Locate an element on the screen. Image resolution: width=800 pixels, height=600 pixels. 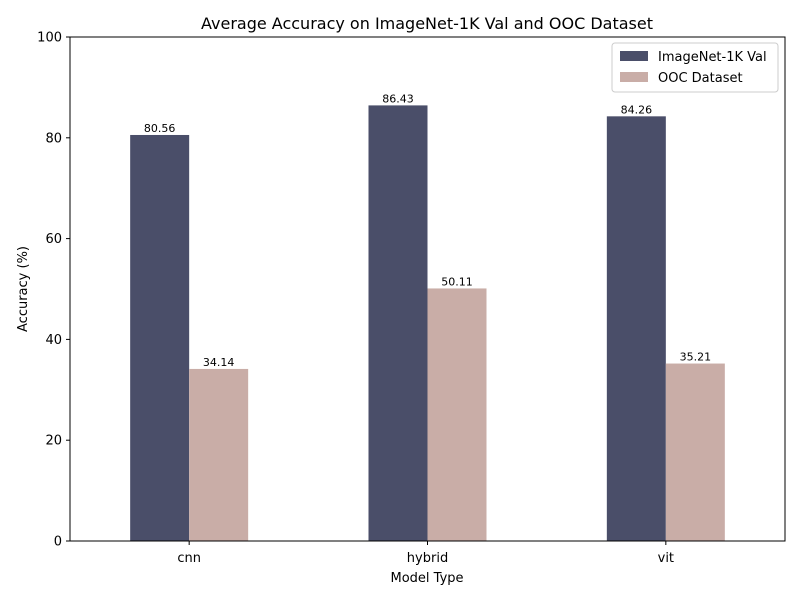
legend-swatch-imagenet is located at coordinates (634, 56).